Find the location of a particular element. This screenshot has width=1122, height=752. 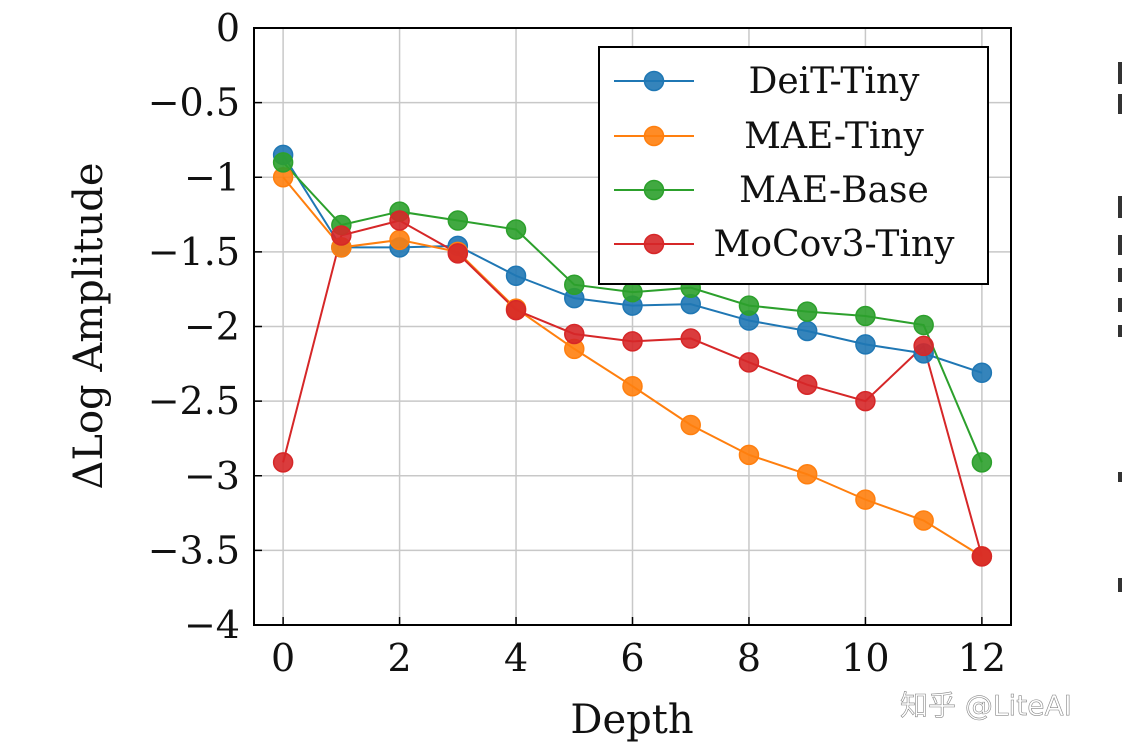

x-axis-ticks: 0 2 4 6 8 10 12 is located at coordinates (638, 648).